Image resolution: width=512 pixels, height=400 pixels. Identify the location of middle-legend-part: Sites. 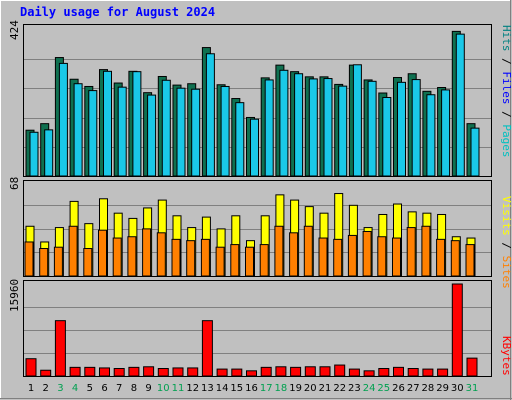
(506, 272).